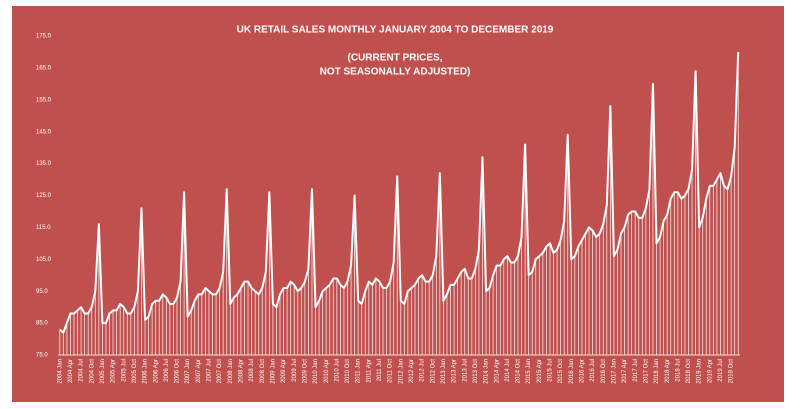 The width and height of the screenshot is (800, 409). Describe the element at coordinates (316, 371) in the screenshot. I see `x-tick-label: 2010 Jan` at that location.